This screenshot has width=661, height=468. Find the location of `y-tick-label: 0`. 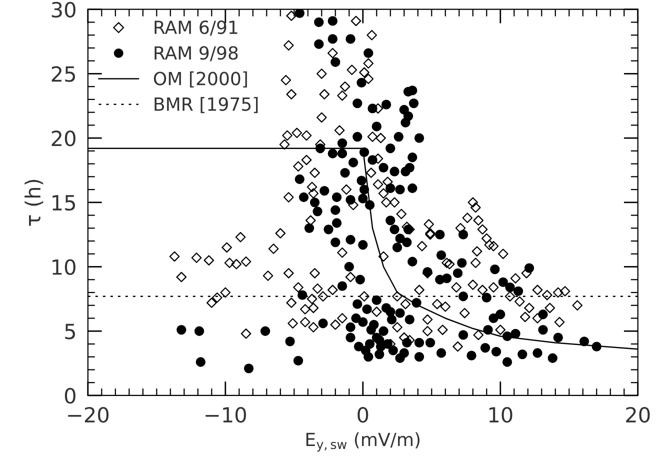

y-tick-label: 0 is located at coordinates (70, 396).